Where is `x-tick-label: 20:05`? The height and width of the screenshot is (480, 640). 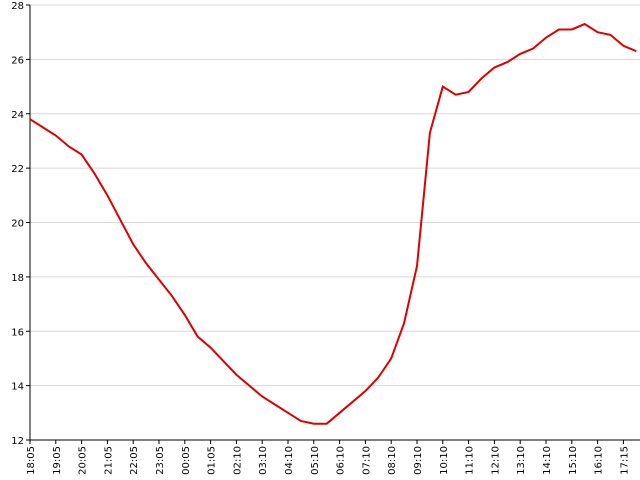
x-tick-label: 20:05 is located at coordinates (83, 460).